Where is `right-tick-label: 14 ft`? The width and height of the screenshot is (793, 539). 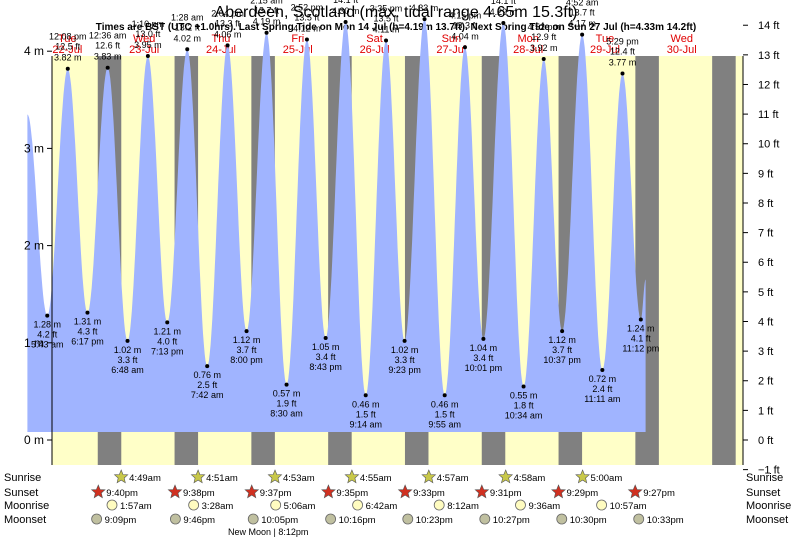
right-tick-label: 14 ft is located at coordinates (768, 26).